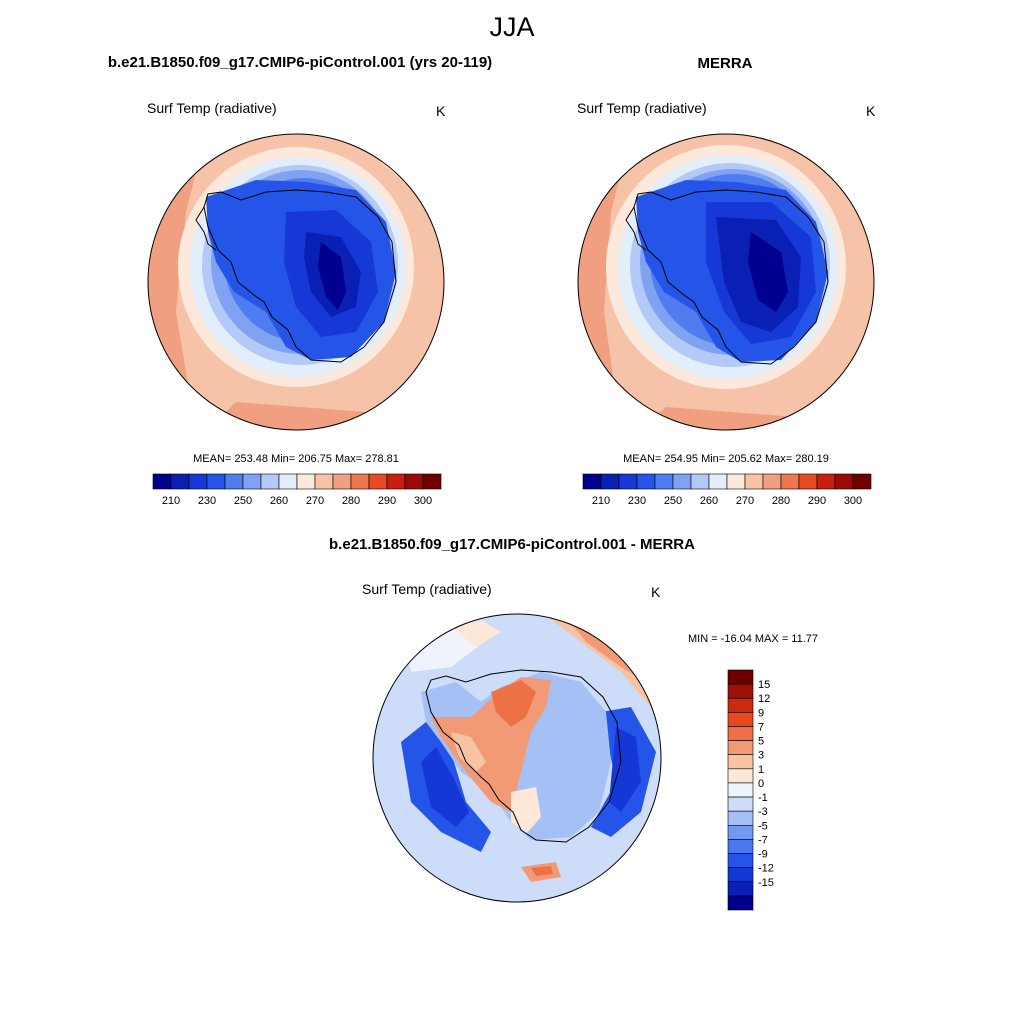 Image resolution: width=1024 pixels, height=1024 pixels. Describe the element at coordinates (763, 855) in the screenshot. I see `panel-3-colorbar-tick-label: -9` at that location.